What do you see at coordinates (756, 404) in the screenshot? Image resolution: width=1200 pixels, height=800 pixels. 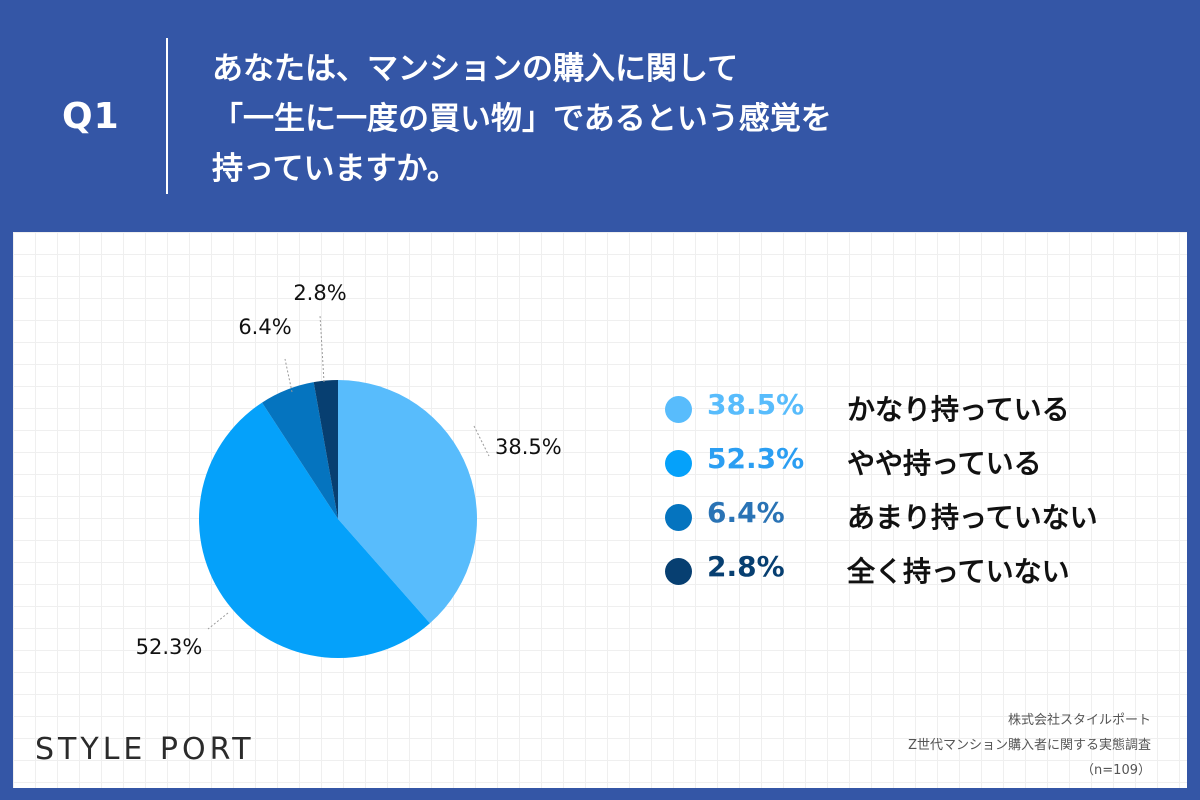 I see `legend-percent: 38.5%` at bounding box center [756, 404].